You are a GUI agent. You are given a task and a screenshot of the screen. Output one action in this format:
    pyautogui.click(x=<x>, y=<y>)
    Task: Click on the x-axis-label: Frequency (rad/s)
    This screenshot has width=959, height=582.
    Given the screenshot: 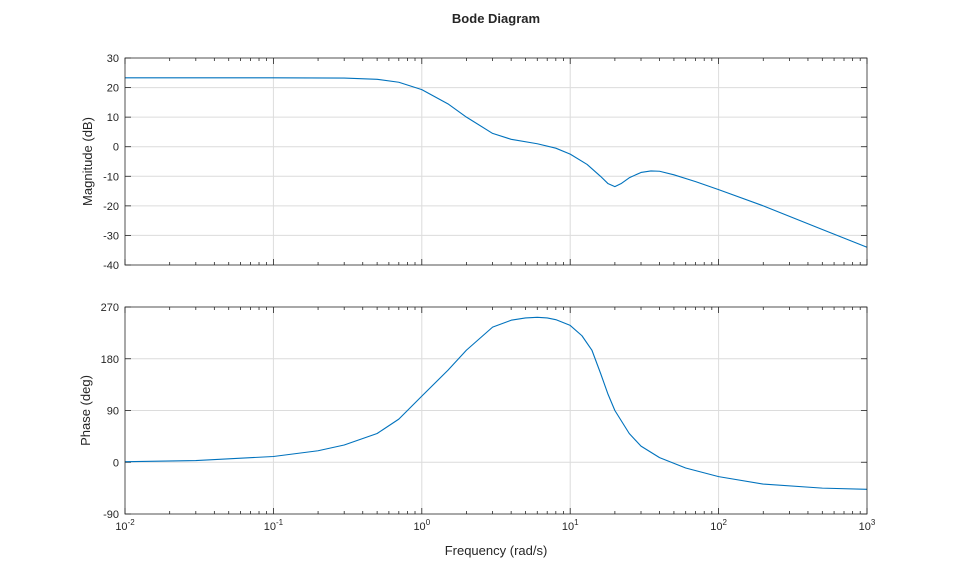 What is the action you would take?
    pyautogui.click(x=496, y=550)
    